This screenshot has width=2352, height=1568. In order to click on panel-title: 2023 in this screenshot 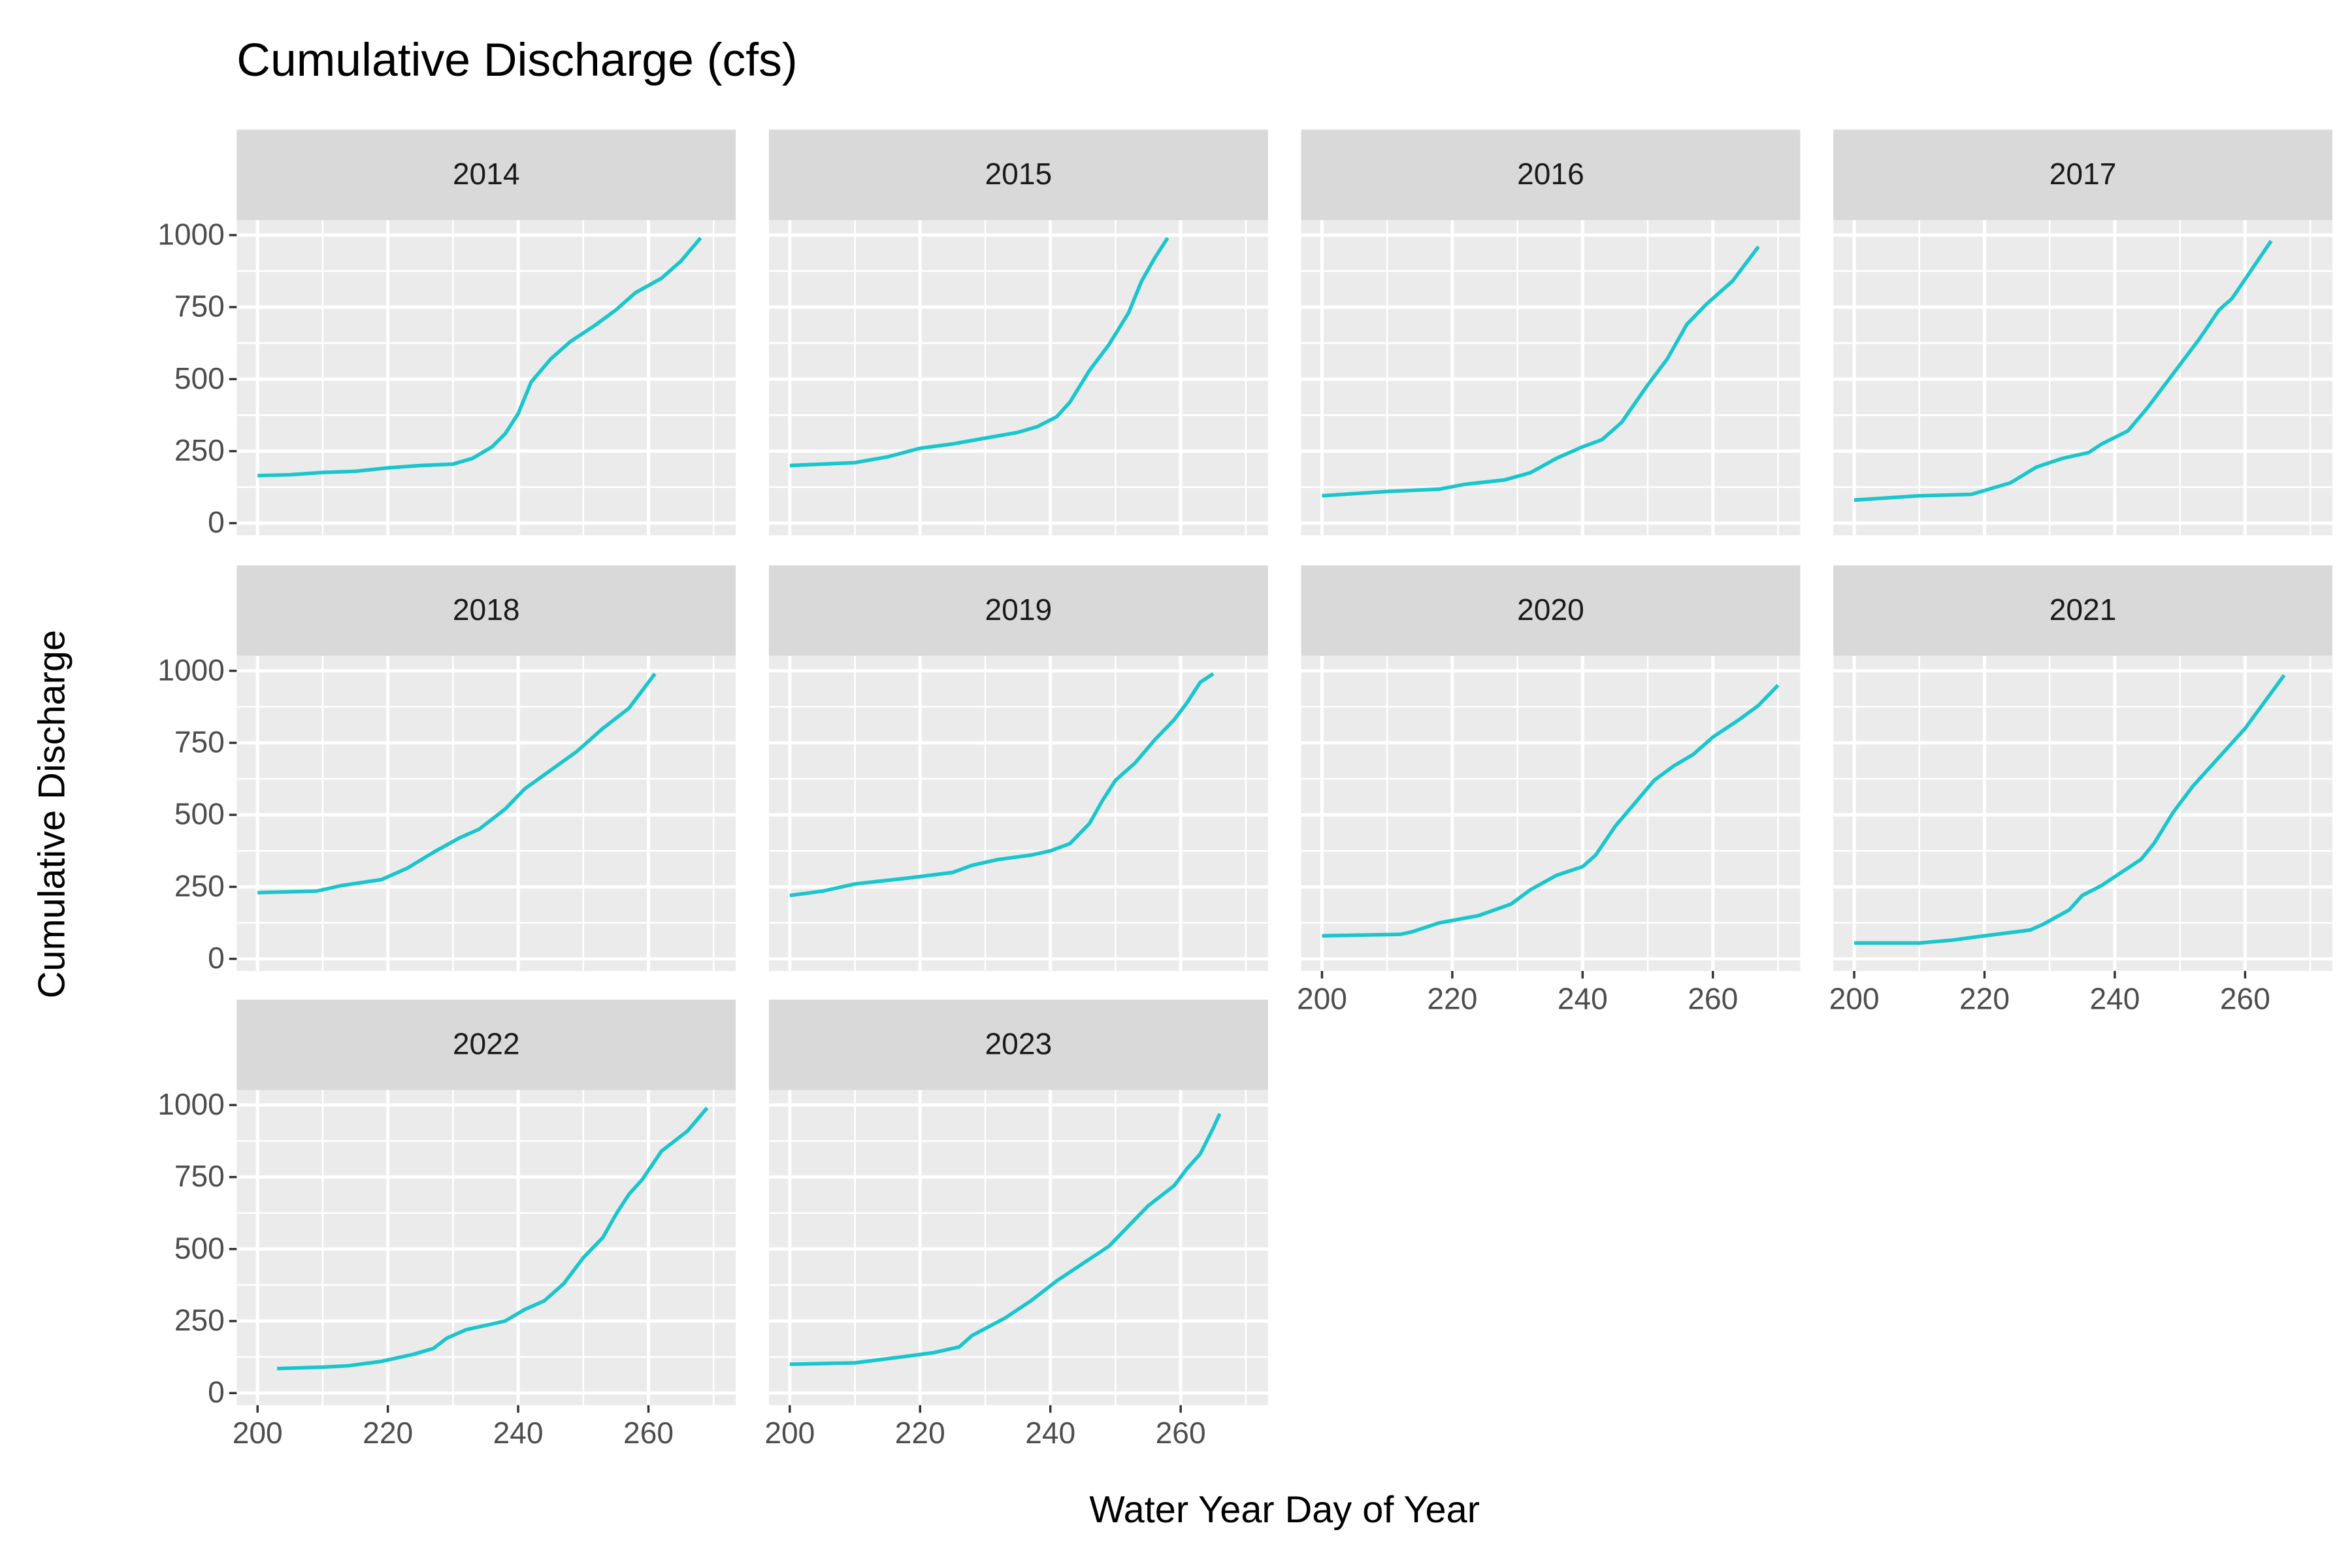, I will do `click(1019, 1044)`.